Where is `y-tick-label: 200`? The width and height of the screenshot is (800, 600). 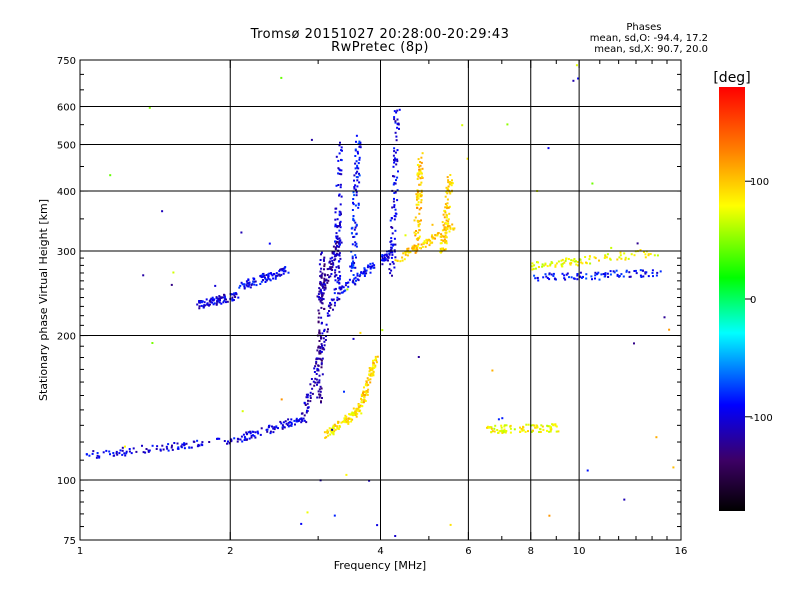
y-tick-label: 200 is located at coordinates (66, 337).